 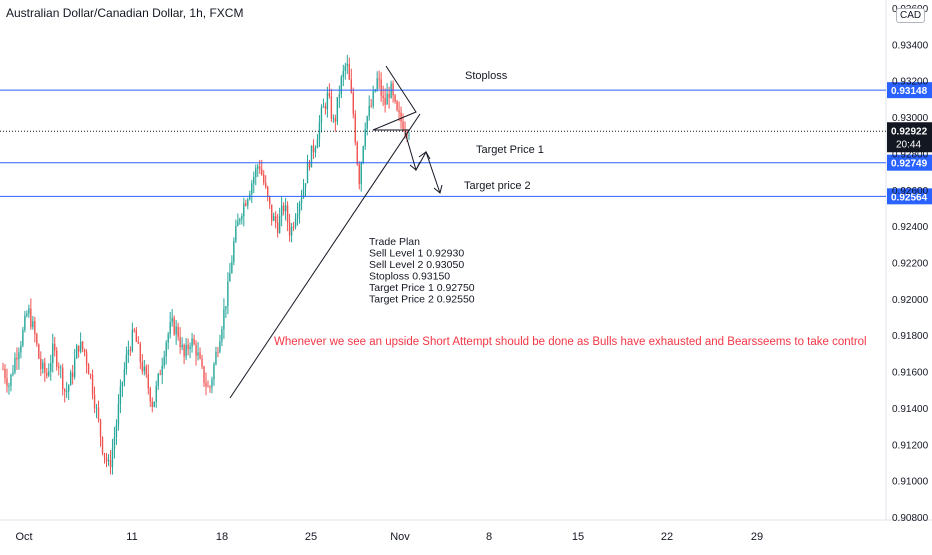 I want to click on current-price-label: 0.92922, so click(x=909, y=131).